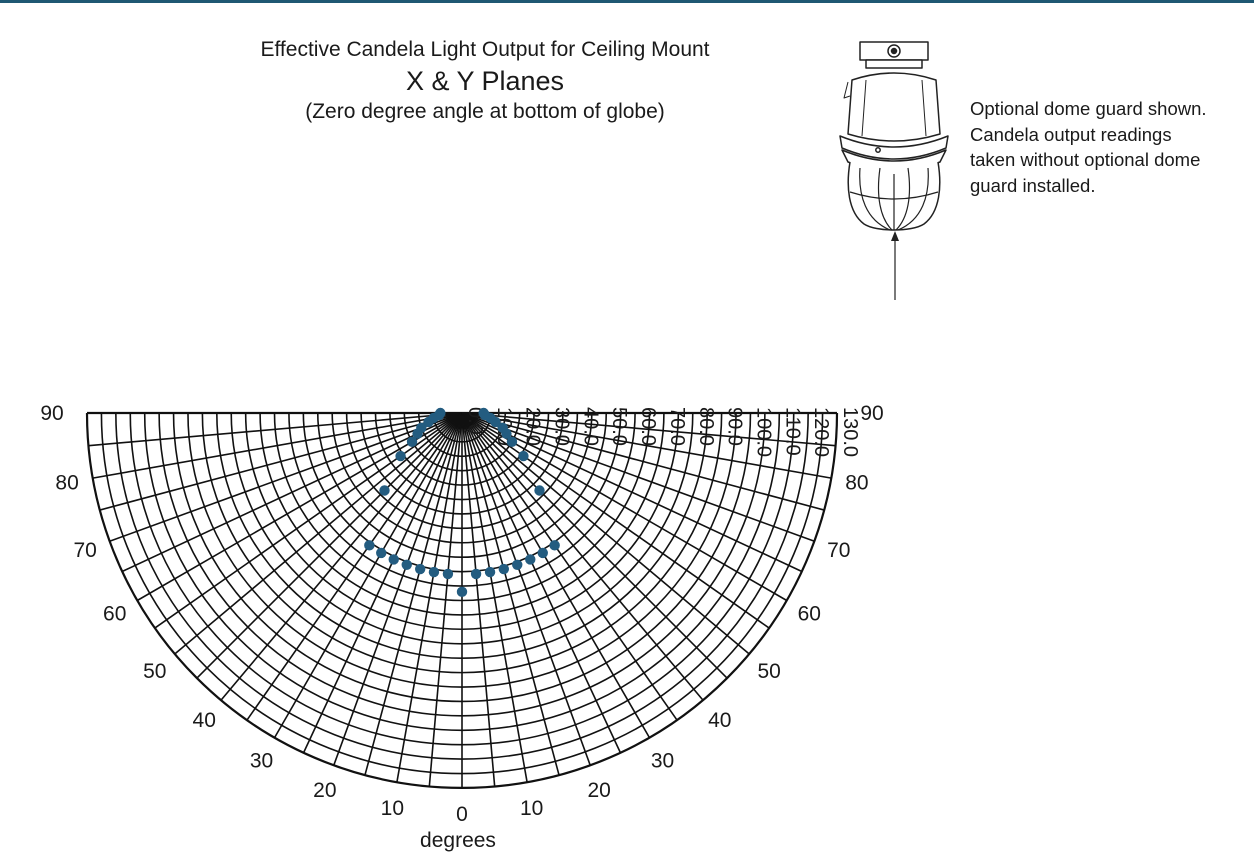 This screenshot has height=861, width=1254. Describe the element at coordinates (706, 426) in the screenshot. I see `radial-tick-label: 80.0` at that location.